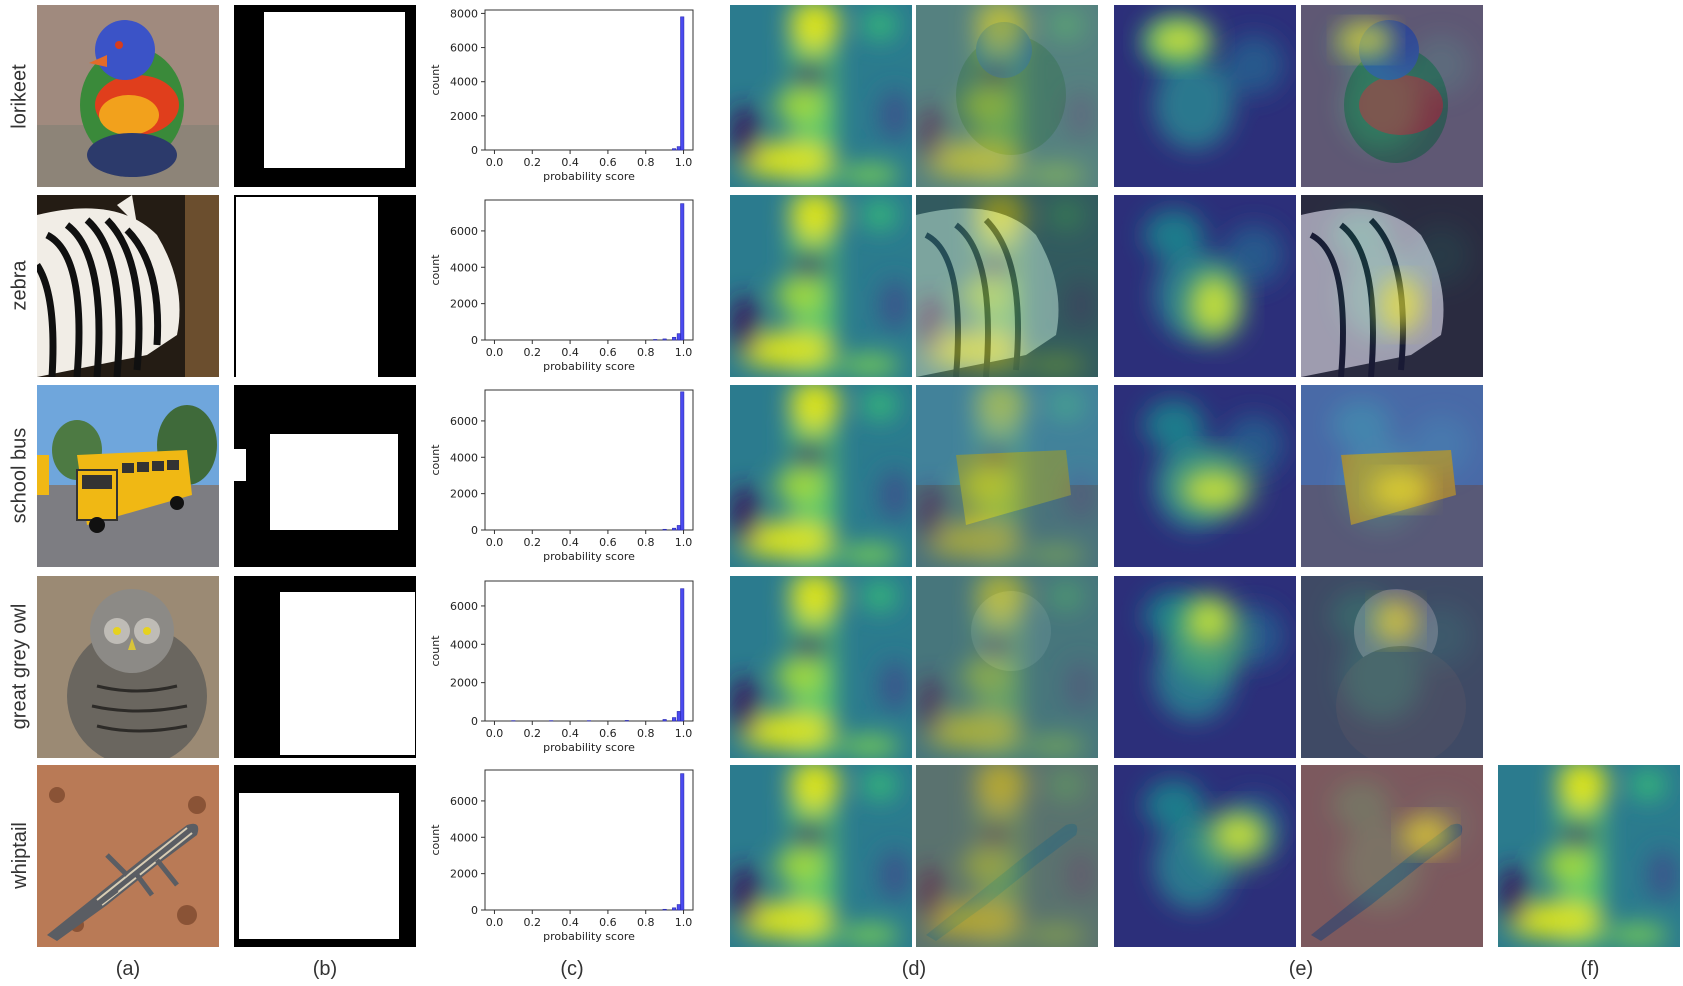 This screenshot has height=986, width=1683. Describe the element at coordinates (19, 96) in the screenshot. I see `row-label-lorikeet: lorikeet` at that location.